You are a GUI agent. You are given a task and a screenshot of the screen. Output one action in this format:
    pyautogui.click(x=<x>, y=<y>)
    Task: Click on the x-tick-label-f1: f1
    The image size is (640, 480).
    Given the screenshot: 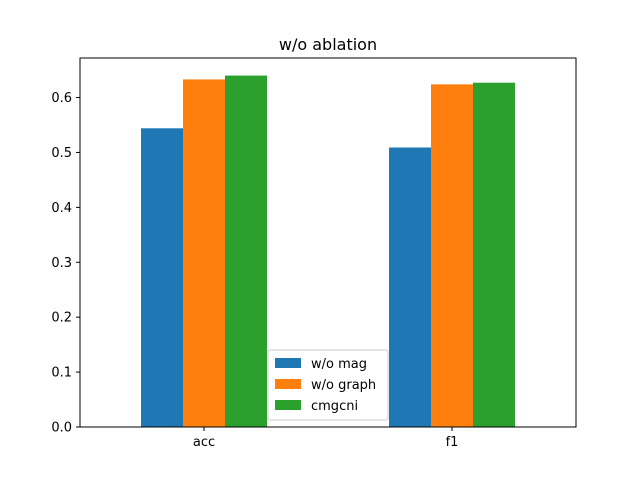 What is the action you would take?
    pyautogui.click(x=452, y=442)
    